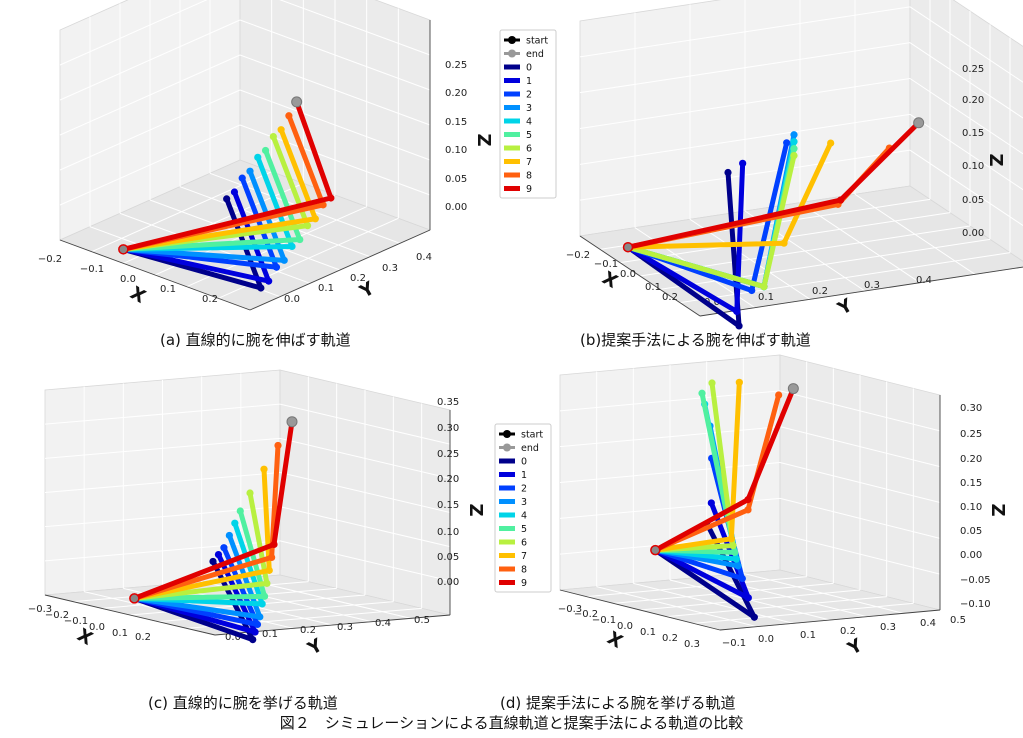 The width and height of the screenshot is (1023, 738). Describe the element at coordinates (586, 614) in the screenshot. I see `x-tick-label: −0.2` at that location.